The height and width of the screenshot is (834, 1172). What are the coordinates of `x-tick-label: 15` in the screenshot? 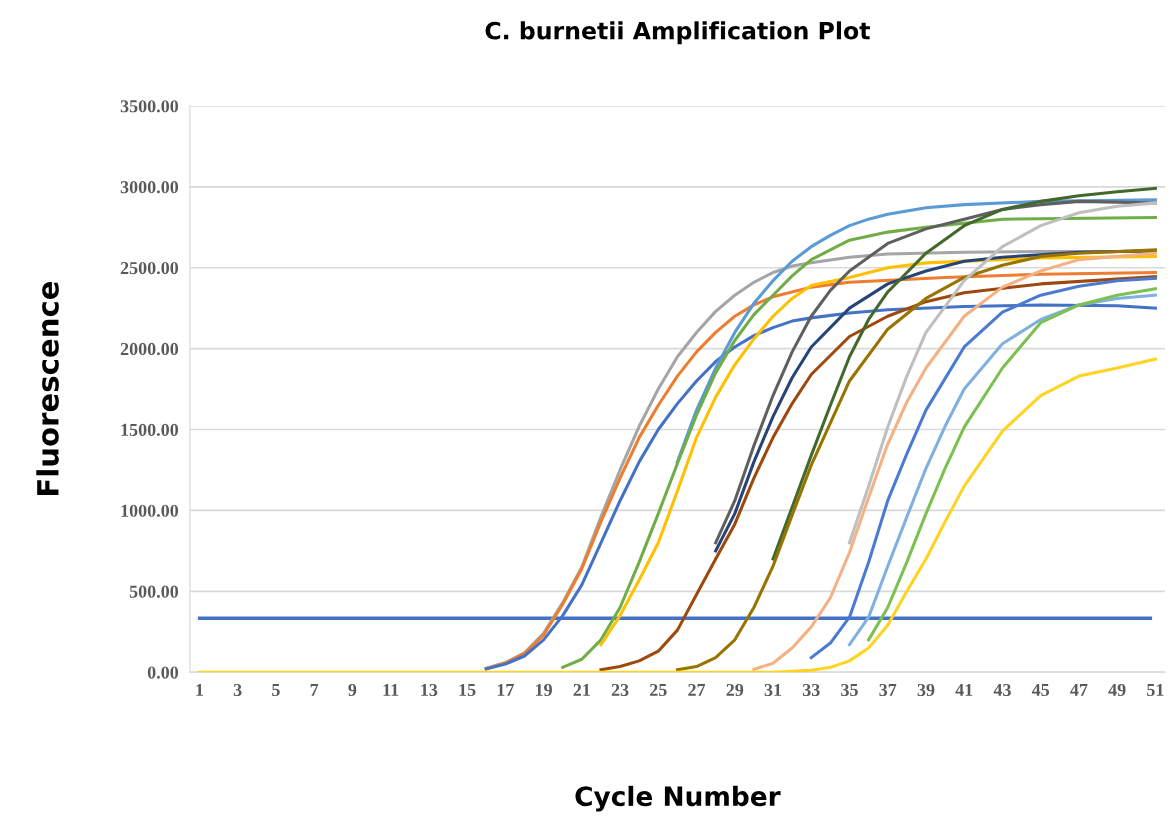 It's located at (467, 690).